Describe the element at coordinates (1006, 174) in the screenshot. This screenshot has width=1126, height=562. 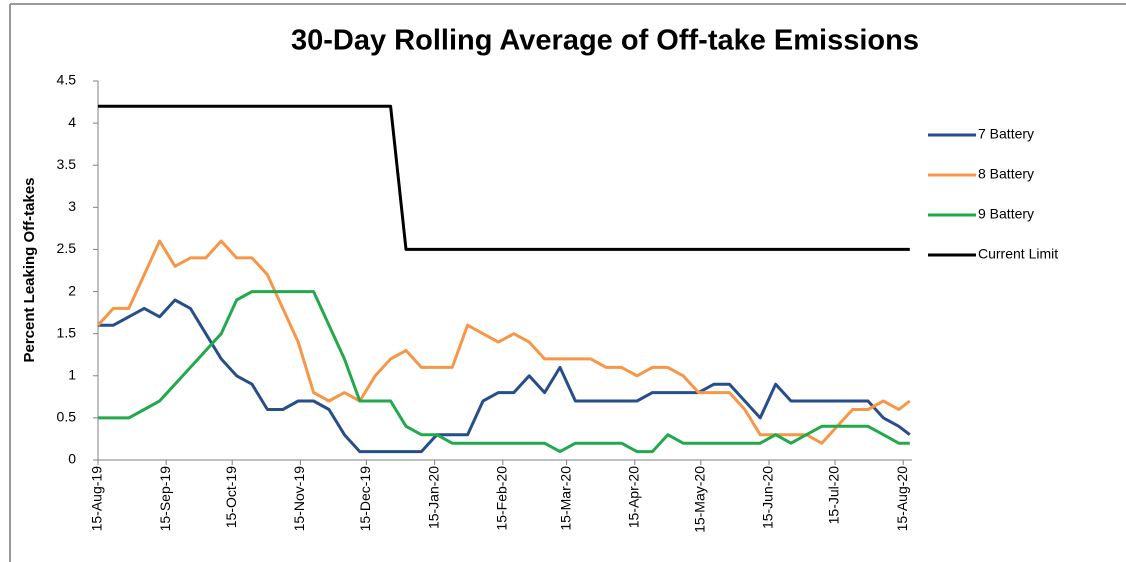
I see `legend-label: 8 Battery` at that location.